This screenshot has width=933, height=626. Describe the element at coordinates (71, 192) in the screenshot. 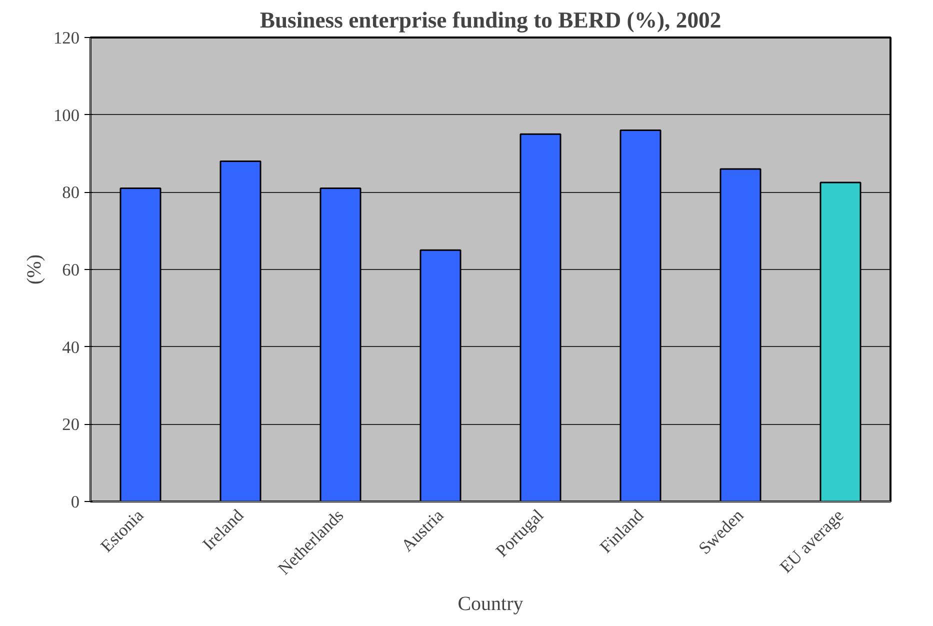

I see `y-tick-label: 80` at that location.